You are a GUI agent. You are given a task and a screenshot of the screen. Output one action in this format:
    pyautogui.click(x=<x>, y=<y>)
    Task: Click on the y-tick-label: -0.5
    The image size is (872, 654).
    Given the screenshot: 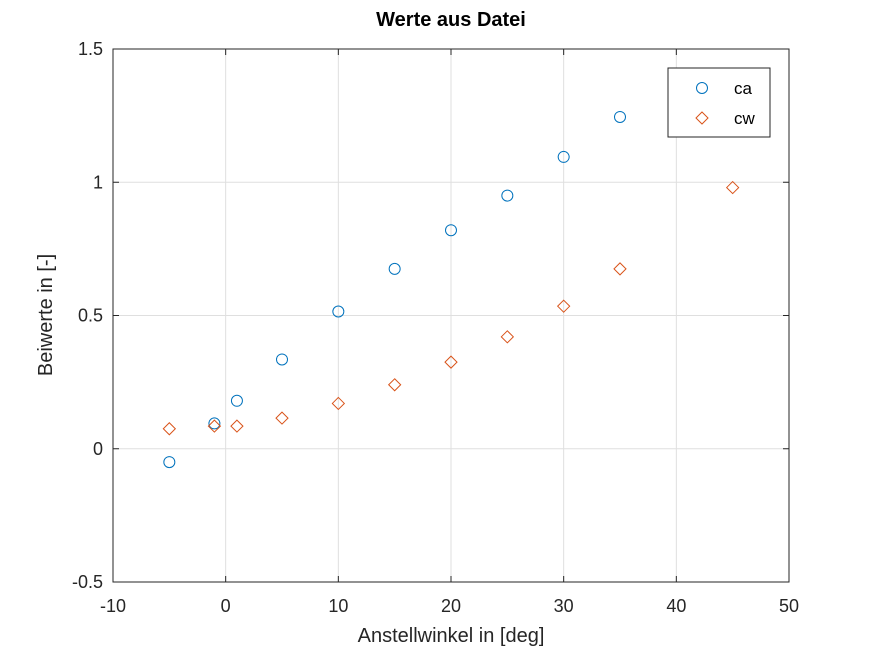 What is the action you would take?
    pyautogui.click(x=87, y=582)
    